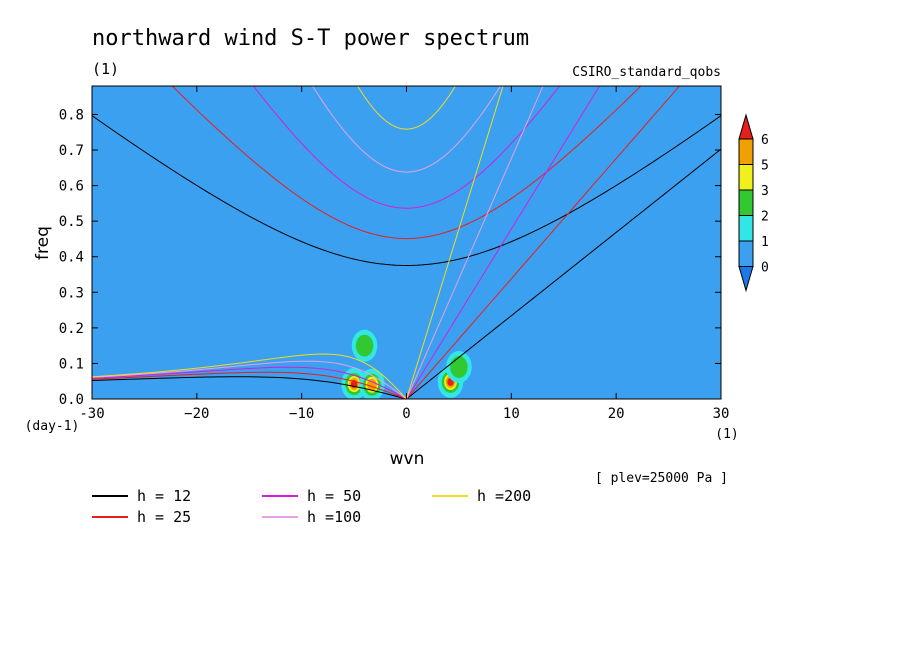 This screenshot has width=904, height=654. What do you see at coordinates (616, 414) in the screenshot?
I see `x-tick-label: 20` at bounding box center [616, 414].